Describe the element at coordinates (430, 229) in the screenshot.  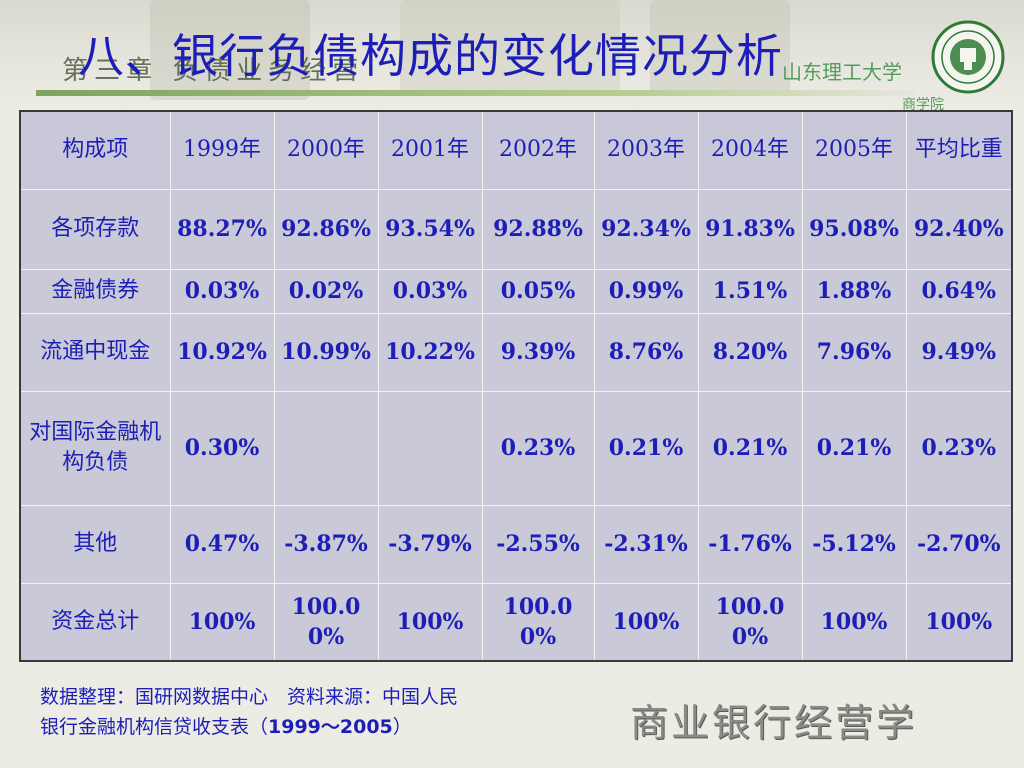
I see `table-cell: 93.54%` at that location.